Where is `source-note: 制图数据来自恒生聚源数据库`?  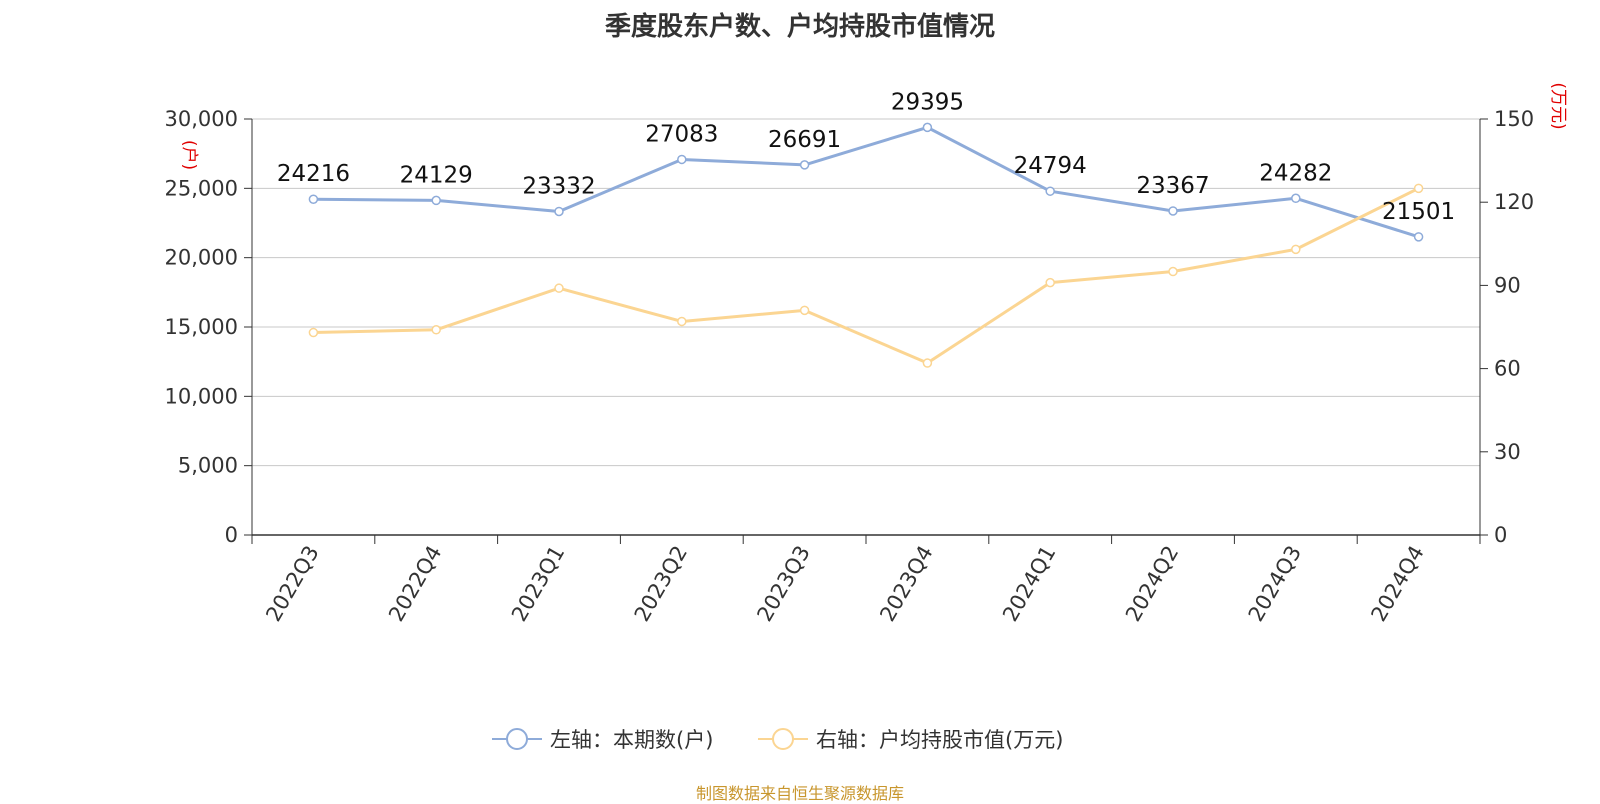 source-note: 制图数据来自恒生聚源数据库 is located at coordinates (799, 793).